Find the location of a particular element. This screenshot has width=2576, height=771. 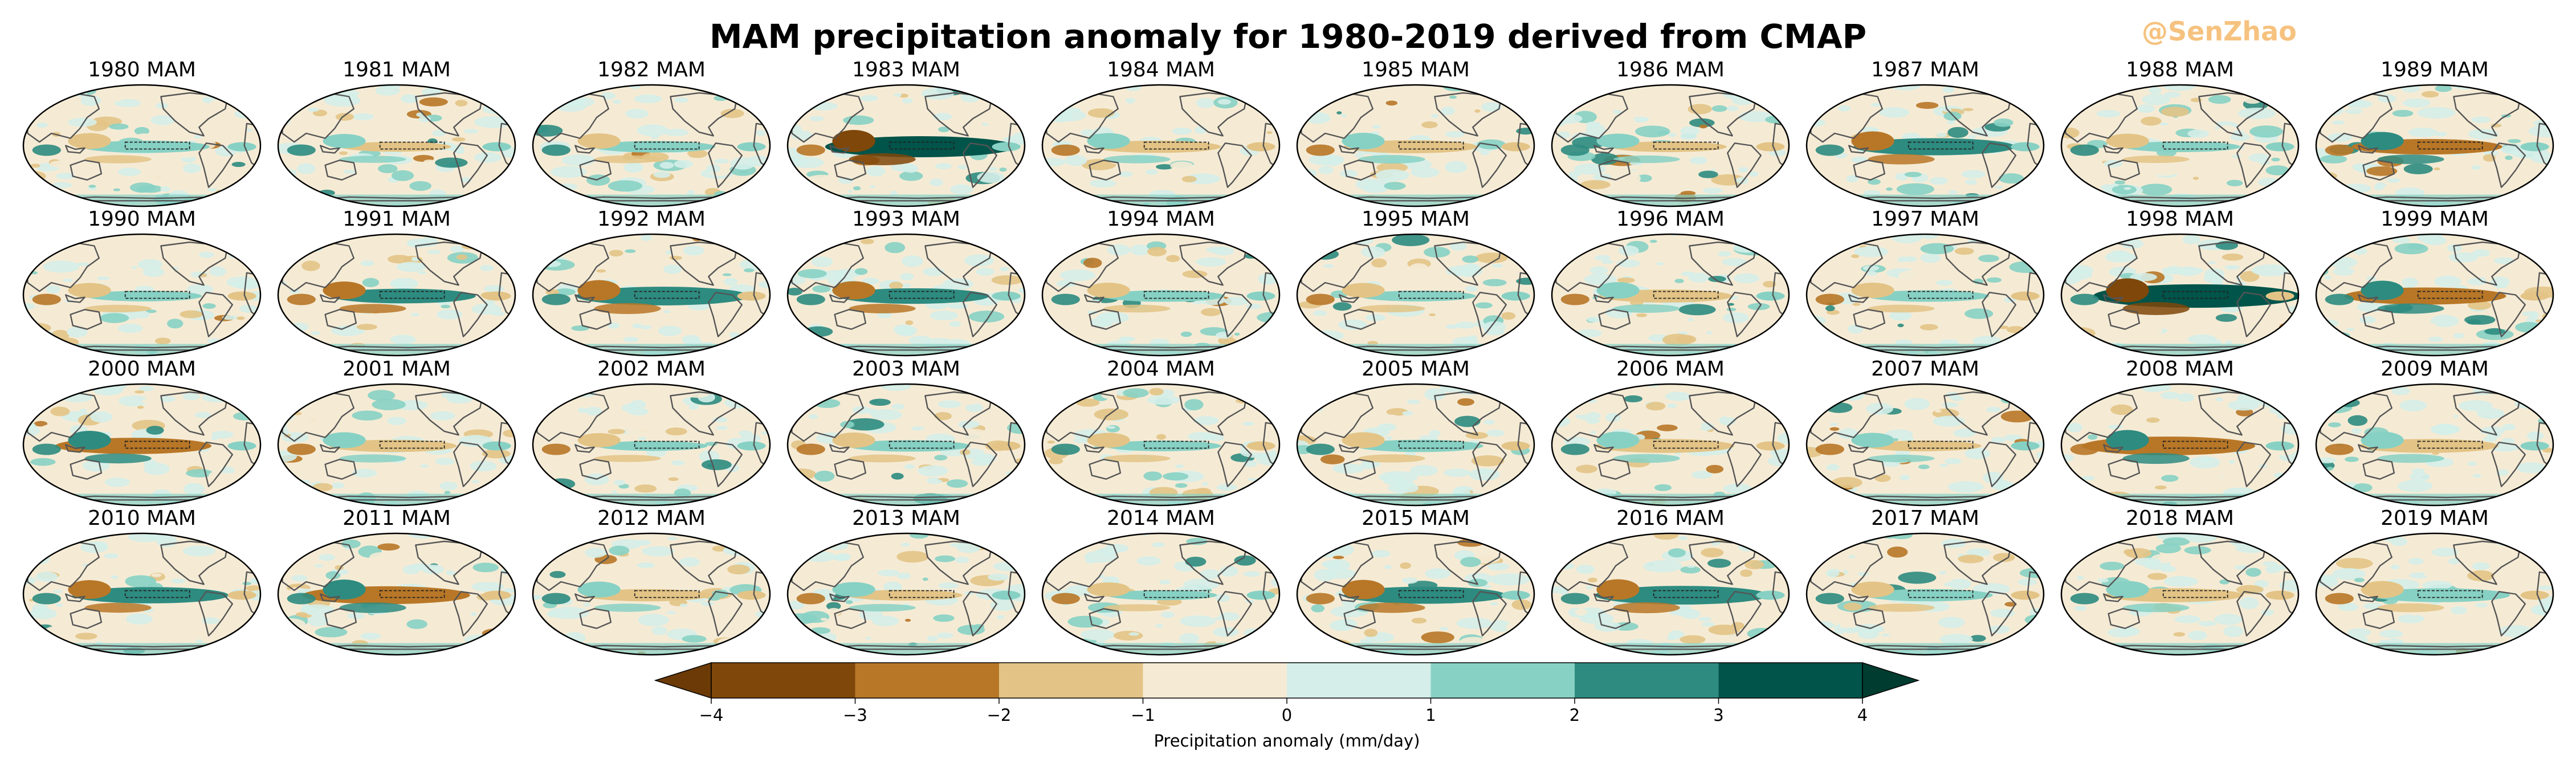

panel-title: 1999 MAM is located at coordinates (2435, 219).